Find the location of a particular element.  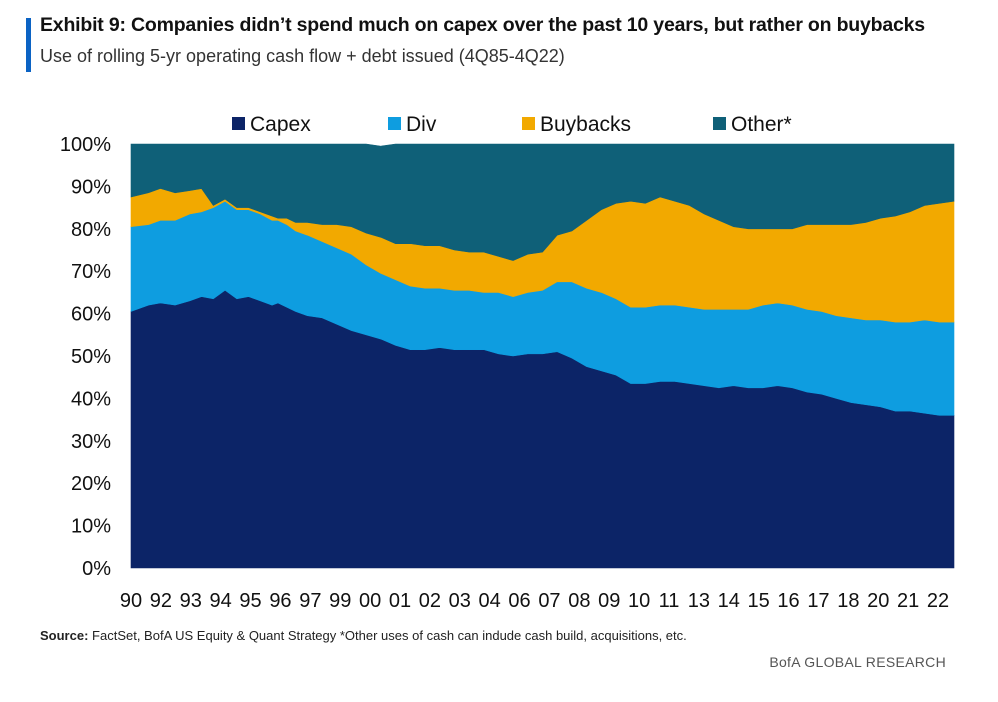

legend-label: Buybacks is located at coordinates (585, 124).